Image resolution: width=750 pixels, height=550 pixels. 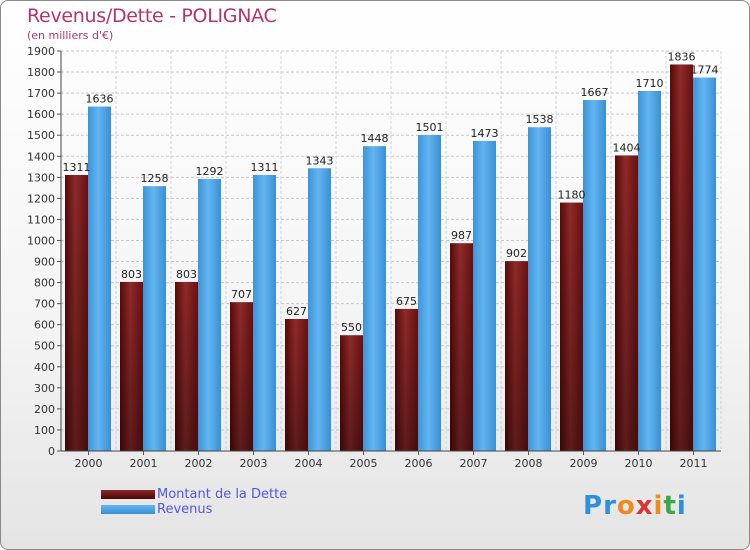 What do you see at coordinates (682, 56) in the screenshot?
I see `data-label-debt: 1836` at bounding box center [682, 56].